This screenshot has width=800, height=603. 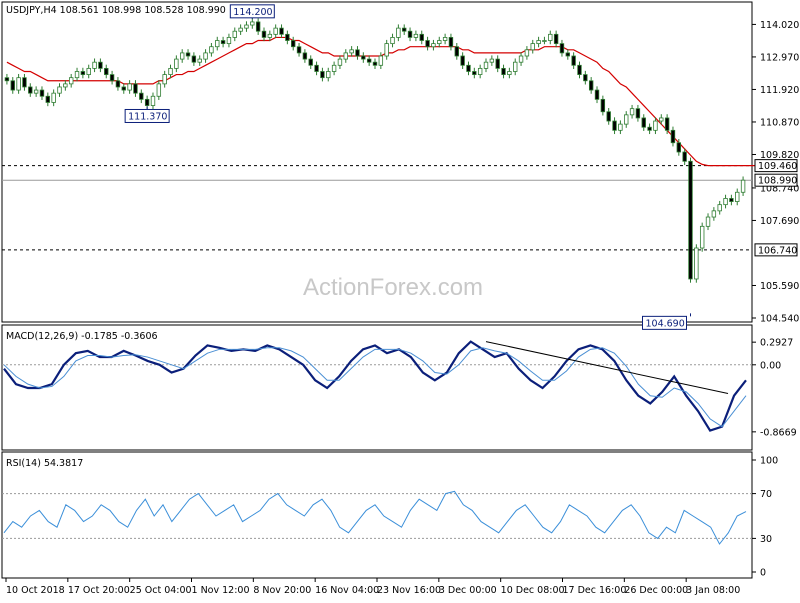 What do you see at coordinates (776, 343) in the screenshot?
I see `macd-y-tick-label: 0.2927` at bounding box center [776, 343].